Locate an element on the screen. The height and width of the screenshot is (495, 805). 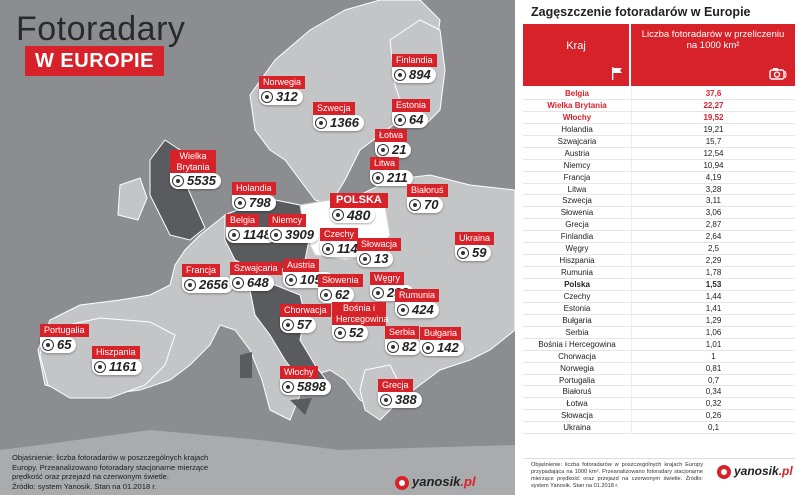
marker-belgia: Belgia 1148 is located at coordinates (251, 226).